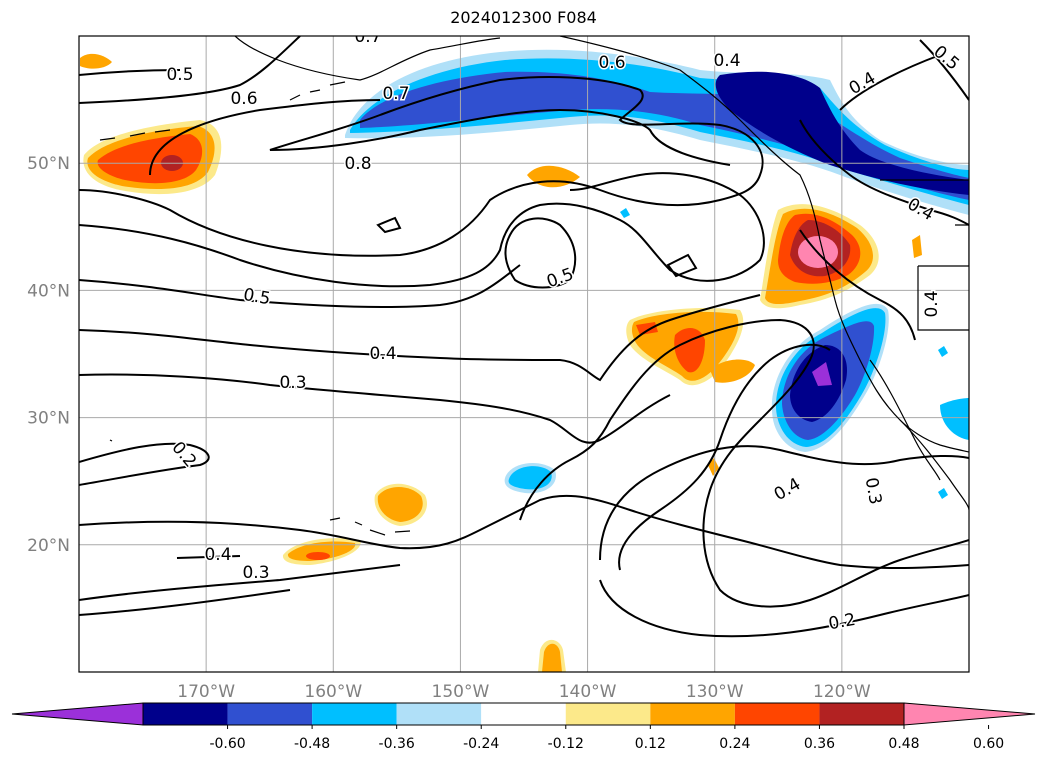  I want to click on colorbar-label: 0.36, so click(819, 744).